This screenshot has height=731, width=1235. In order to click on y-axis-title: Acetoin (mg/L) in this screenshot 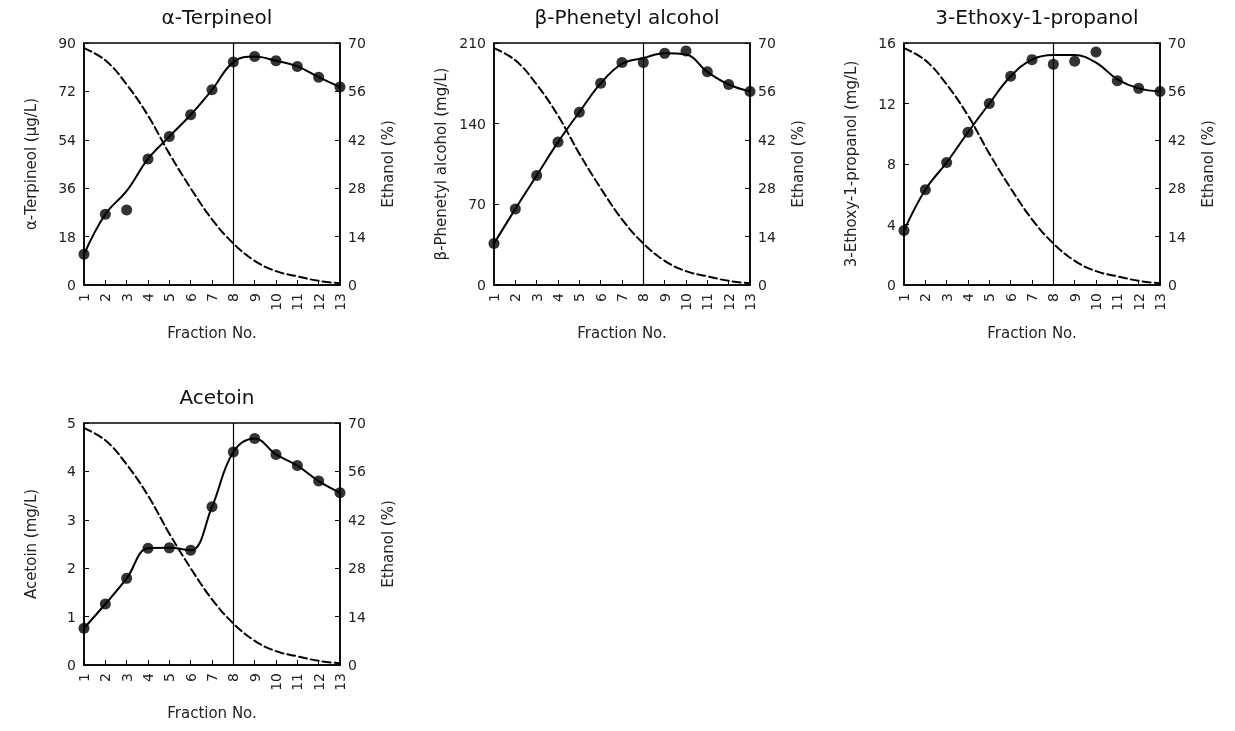, I will do `click(30, 544)`.